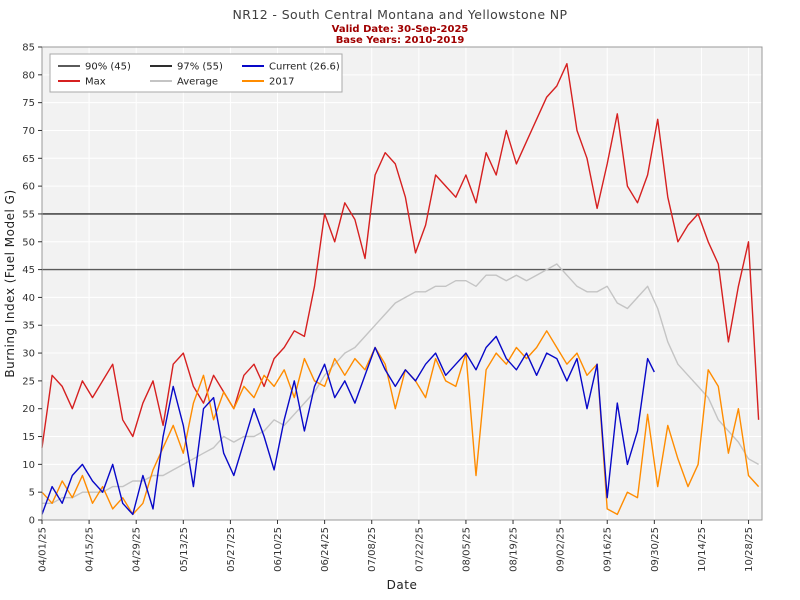  What do you see at coordinates (28, 103) in the screenshot?
I see `y-tick-label: 75` at bounding box center [28, 103].